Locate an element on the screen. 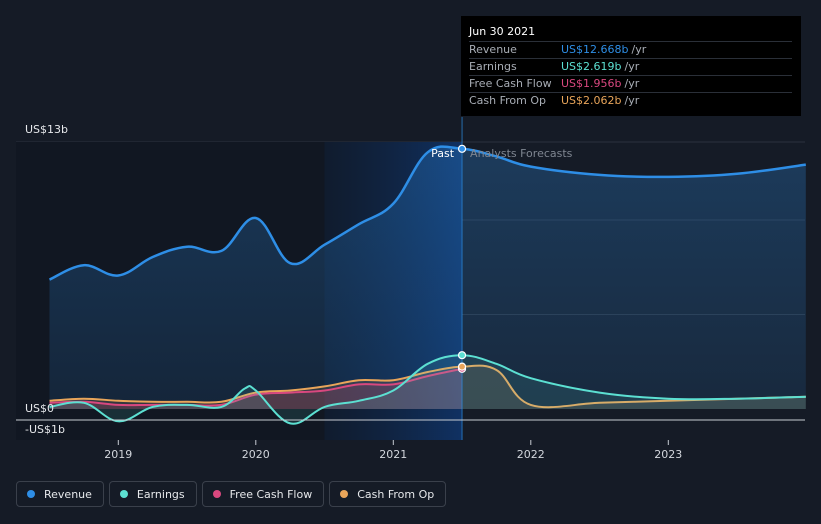 The image size is (821, 524). x-tick-label: 2021 is located at coordinates (393, 454).